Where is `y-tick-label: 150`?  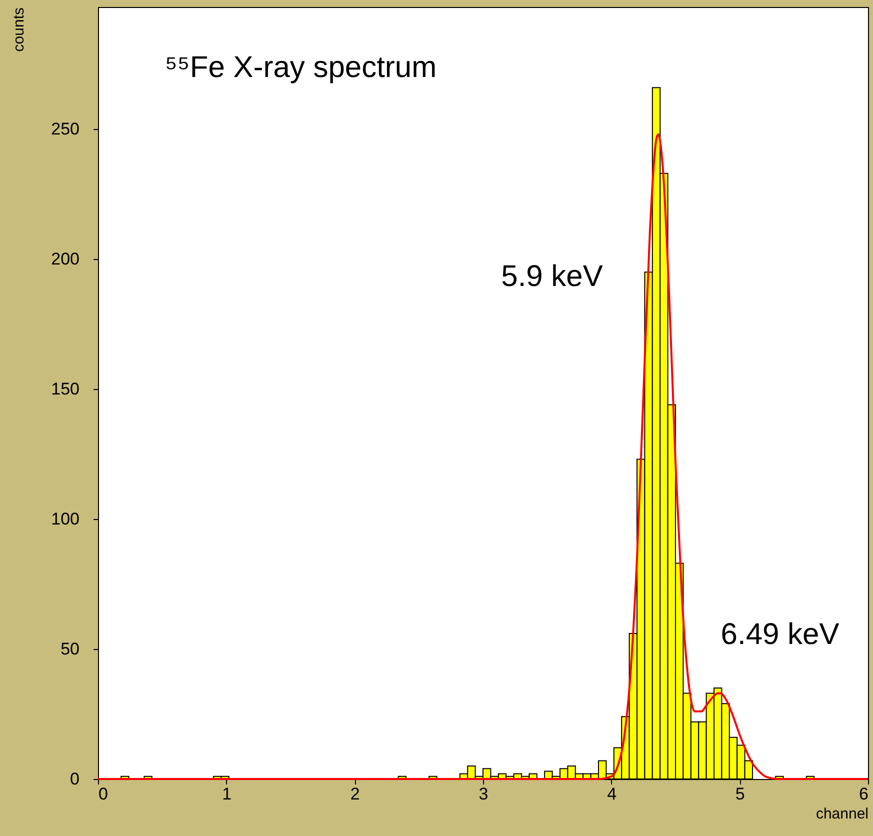
y-tick-label: 150 is located at coordinates (65, 389).